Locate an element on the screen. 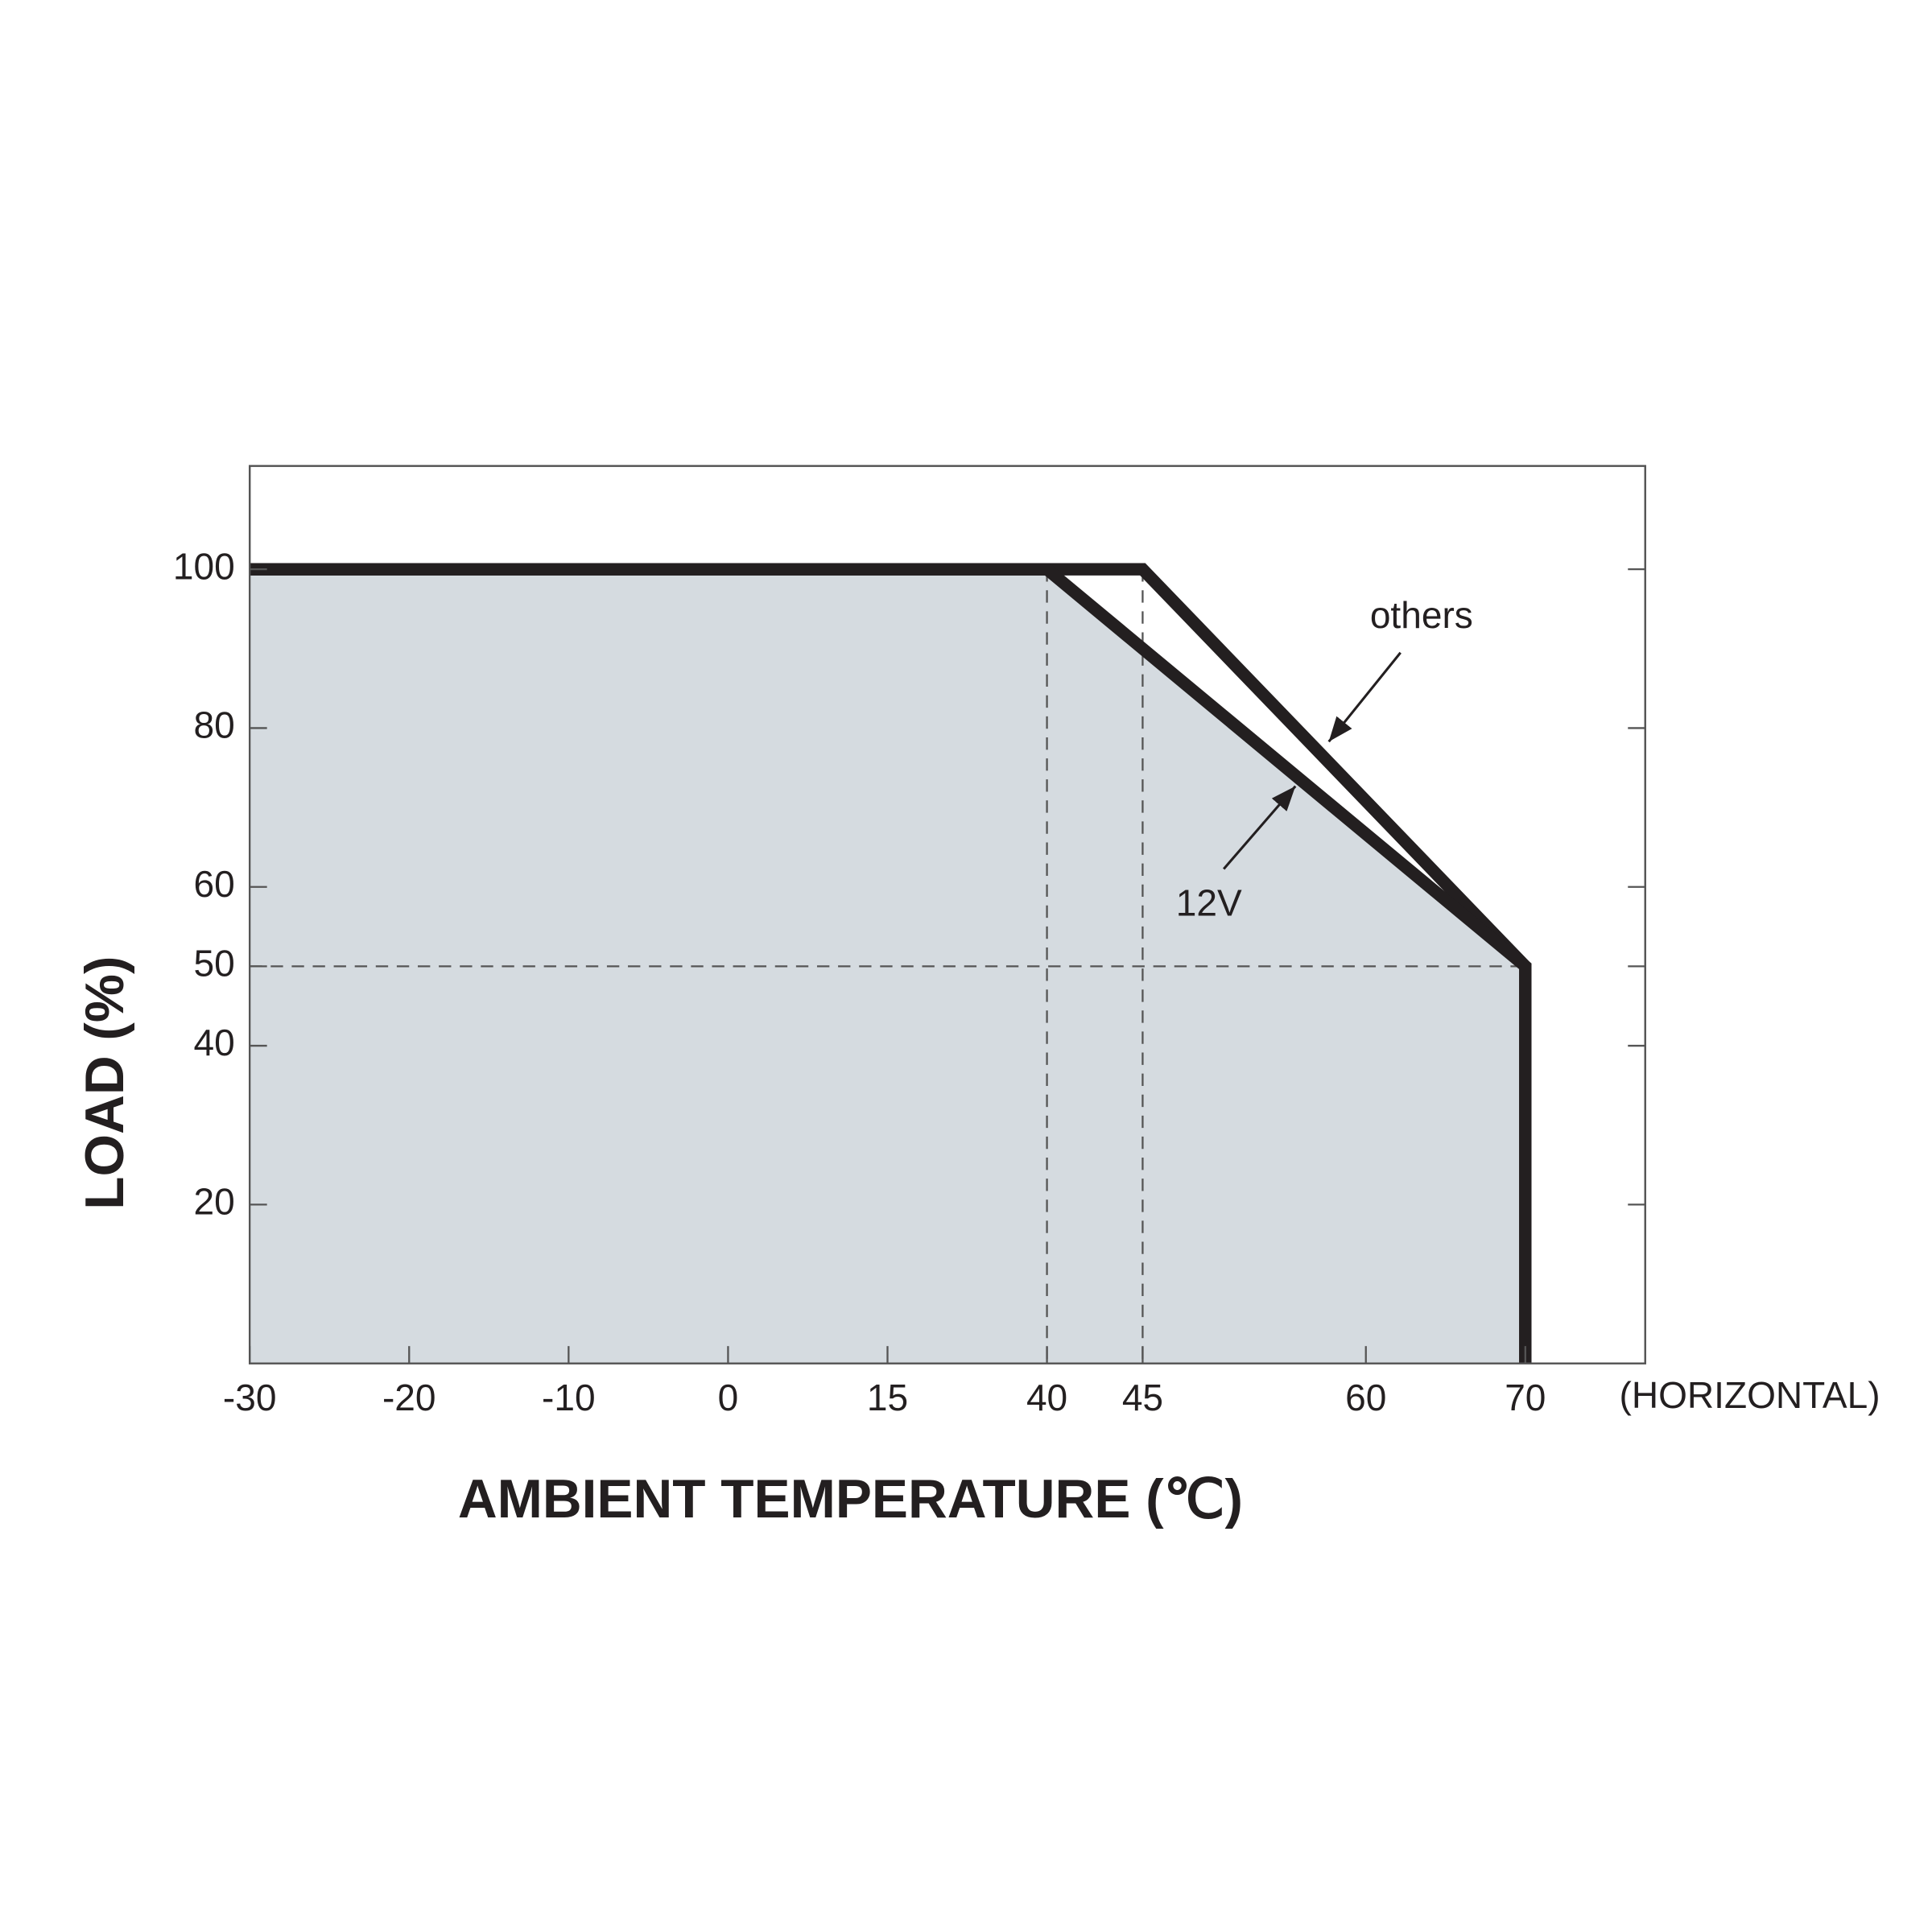 The height and width of the screenshot is (1932, 1932). x-tick-label: 40 is located at coordinates (1046, 1397).